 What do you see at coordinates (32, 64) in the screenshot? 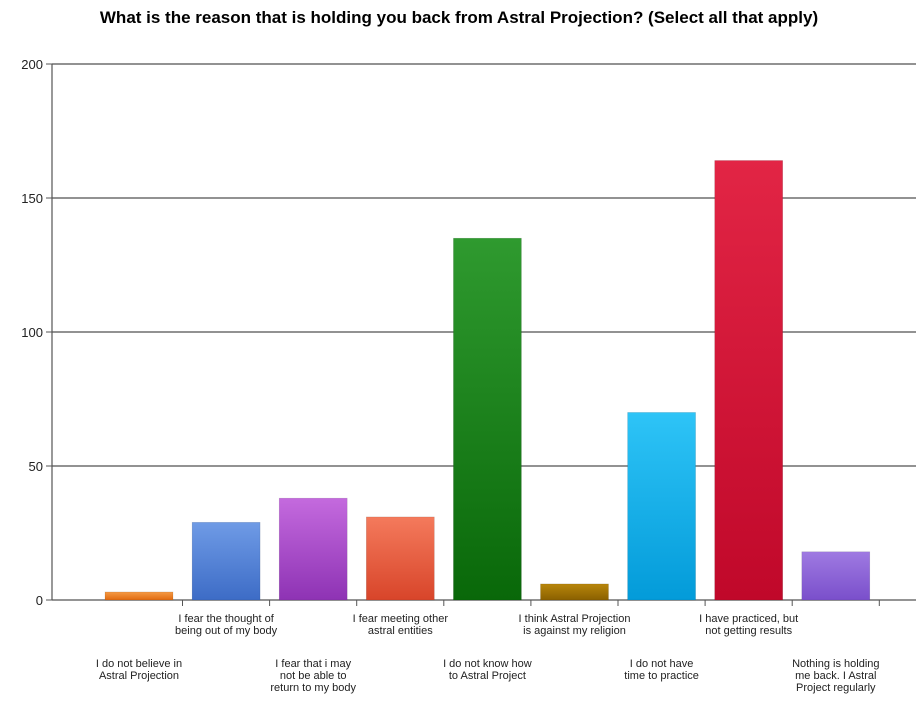
I see `y-tick-label: 200` at bounding box center [32, 64].